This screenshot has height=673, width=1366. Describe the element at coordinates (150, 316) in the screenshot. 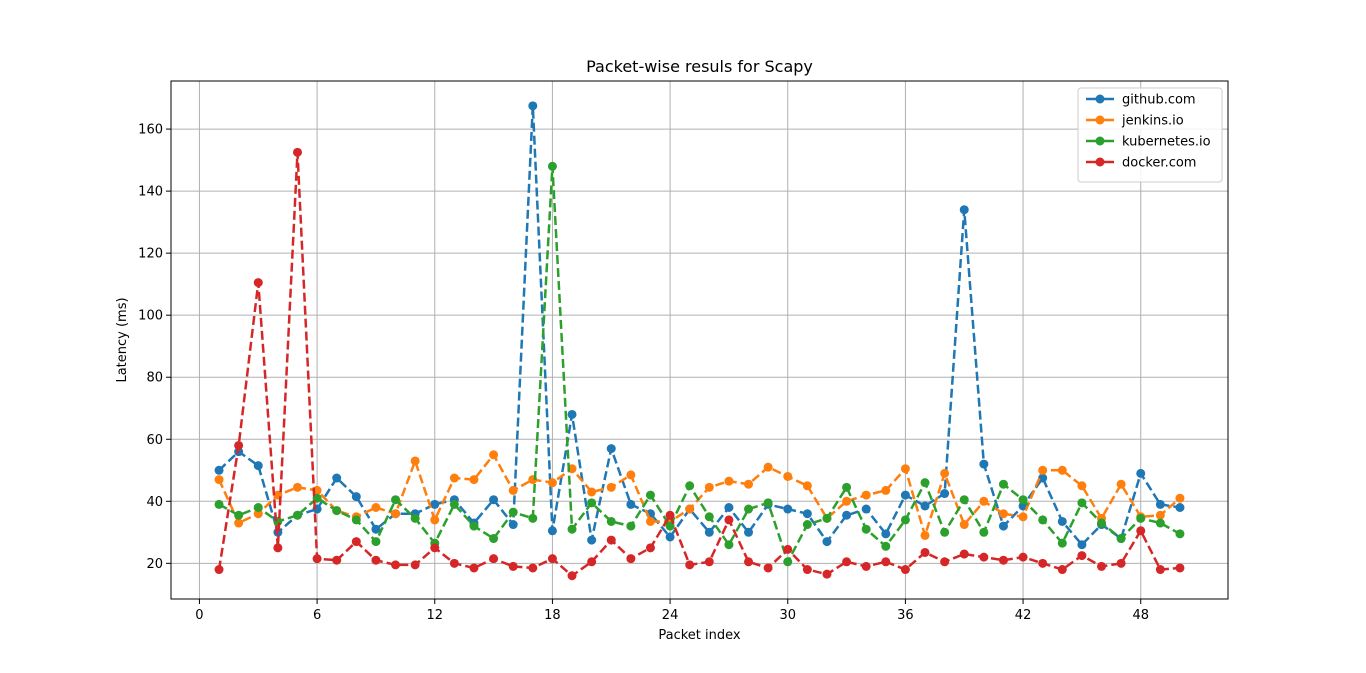

I see `y-tick-label: 100` at that location.